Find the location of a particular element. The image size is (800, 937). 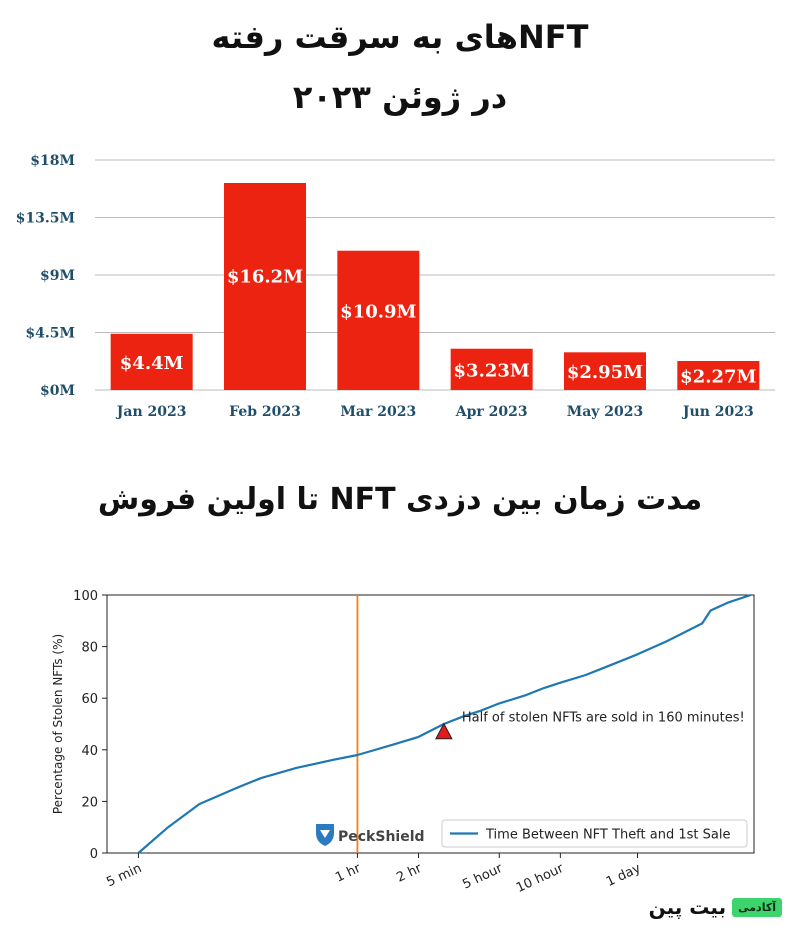

x-tick-label: Feb 2023 is located at coordinates (265, 412).